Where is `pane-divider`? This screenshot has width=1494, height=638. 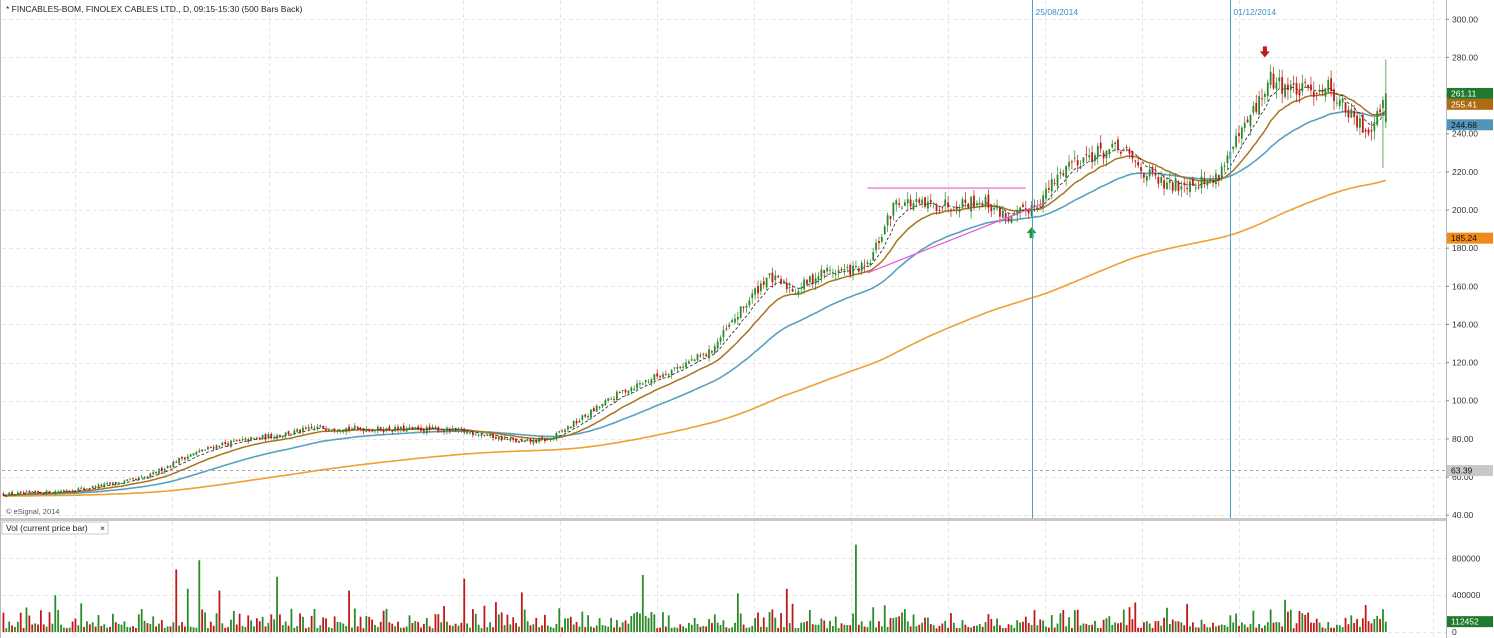 pane-divider is located at coordinates (723, 519).